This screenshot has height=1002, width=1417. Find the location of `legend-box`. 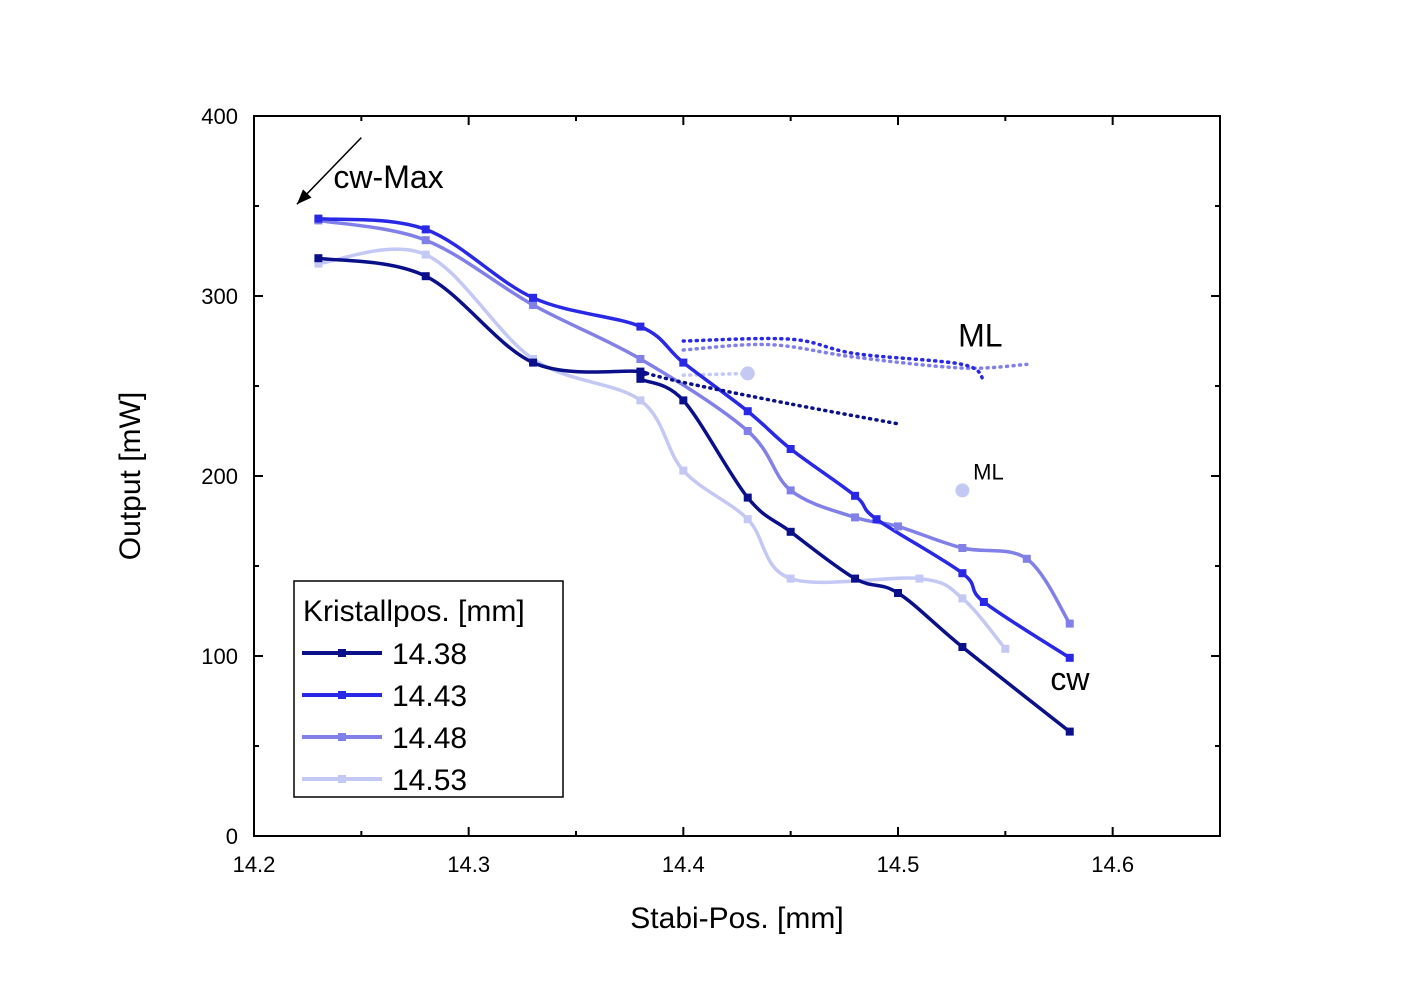

legend-box is located at coordinates (428, 689).